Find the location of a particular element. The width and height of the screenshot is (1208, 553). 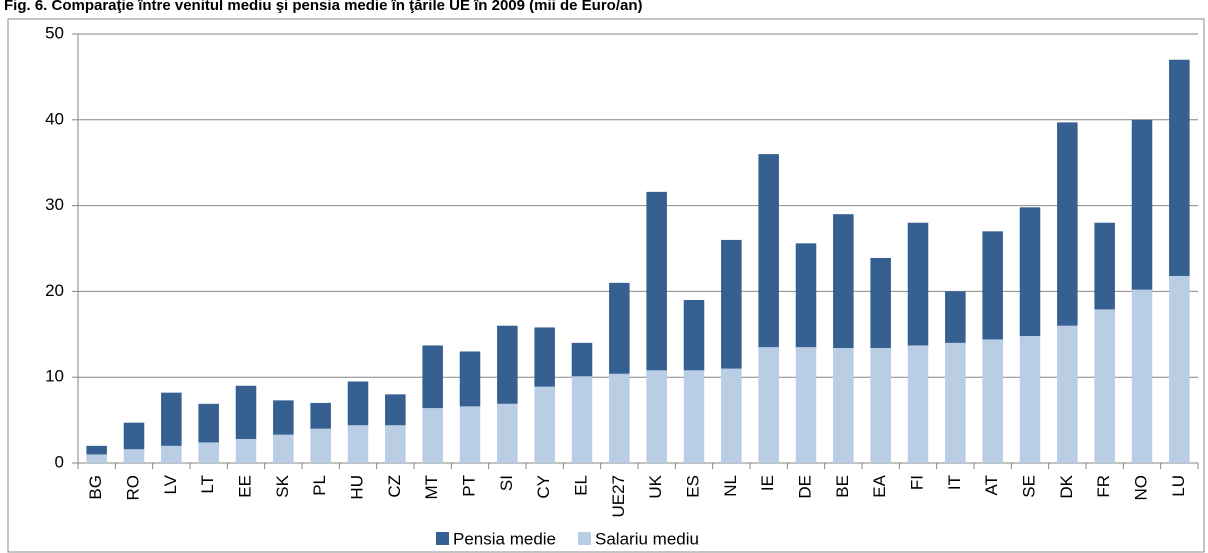

x-tick-label: LT is located at coordinates (207, 484).